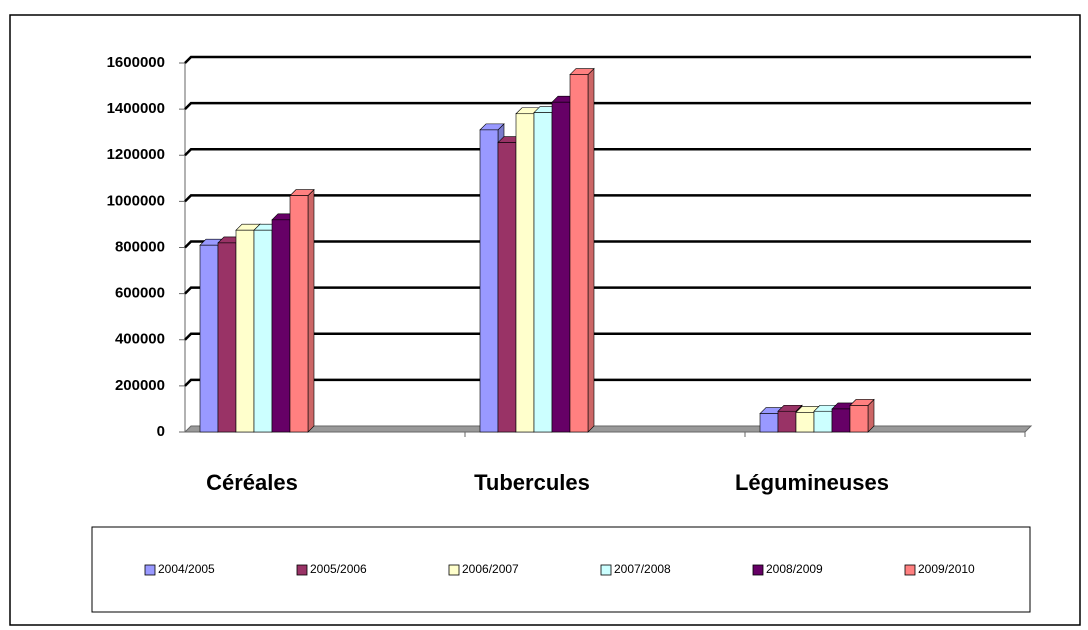 The width and height of the screenshot is (1088, 630). Describe the element at coordinates (794, 569) in the screenshot. I see `legend-label: 2008/2009` at that location.